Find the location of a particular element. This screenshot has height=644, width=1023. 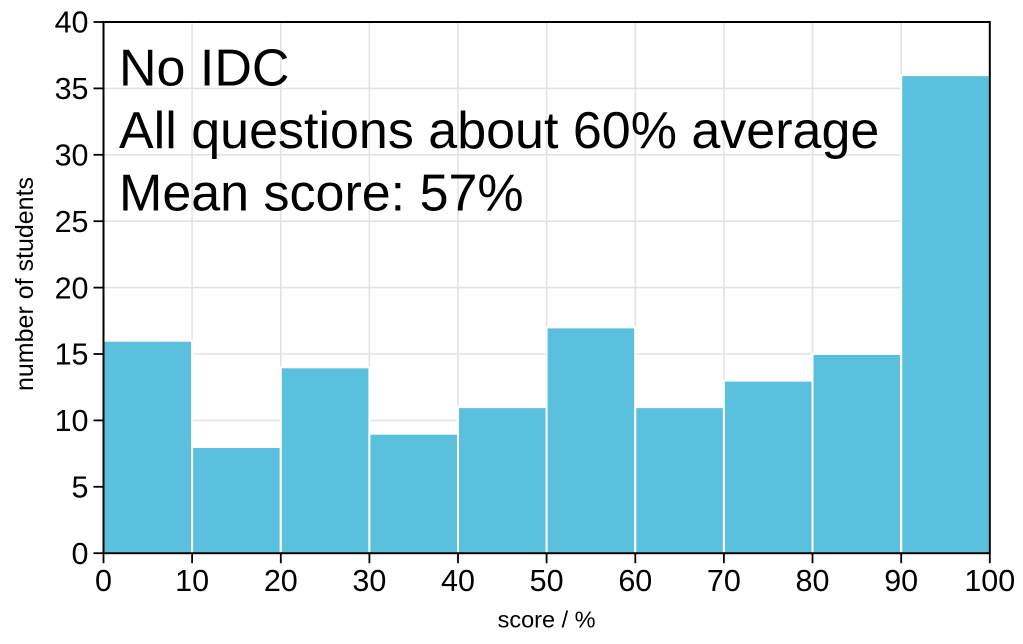

svg-text: 50 is located at coordinates (547, 581).